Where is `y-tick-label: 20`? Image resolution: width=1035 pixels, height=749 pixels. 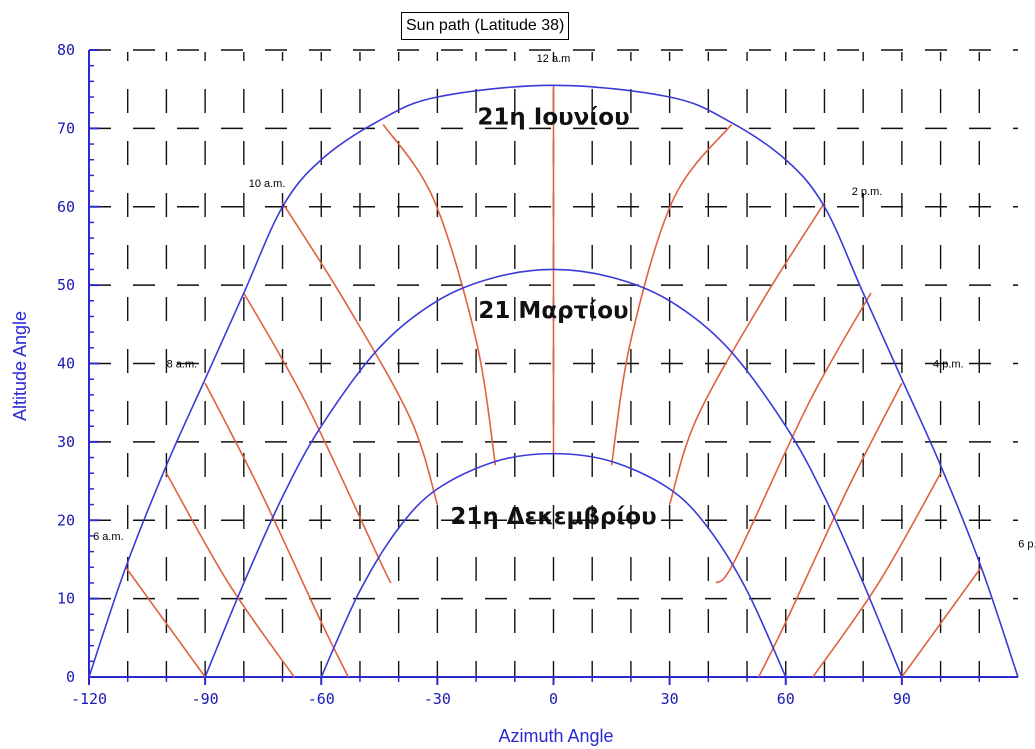
y-tick-label: 20 is located at coordinates (66, 520).